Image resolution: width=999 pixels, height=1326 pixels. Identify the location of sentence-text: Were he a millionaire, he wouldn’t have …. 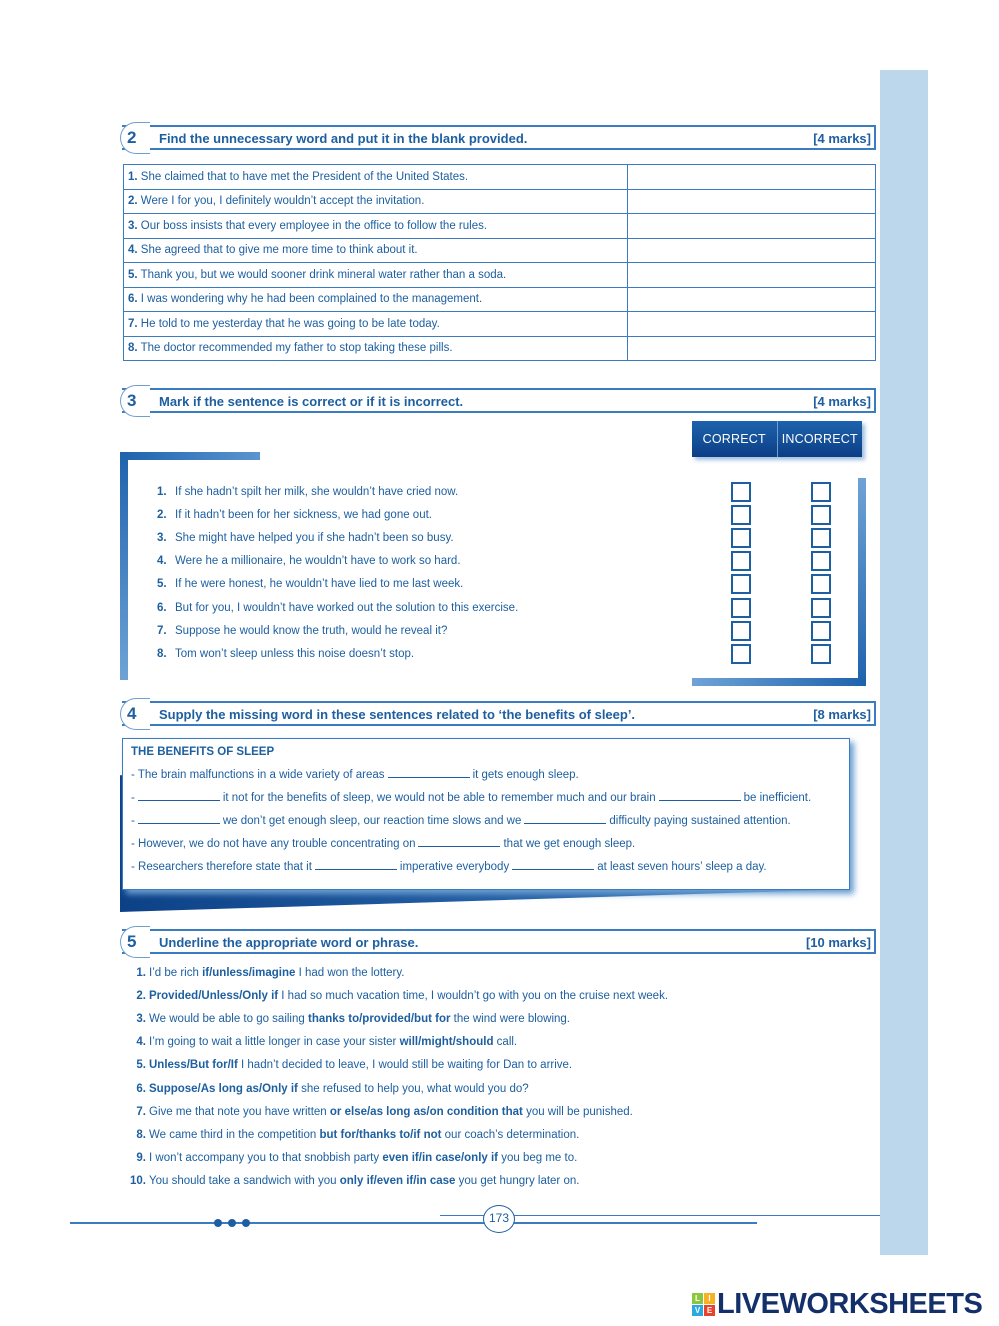
(318, 561).